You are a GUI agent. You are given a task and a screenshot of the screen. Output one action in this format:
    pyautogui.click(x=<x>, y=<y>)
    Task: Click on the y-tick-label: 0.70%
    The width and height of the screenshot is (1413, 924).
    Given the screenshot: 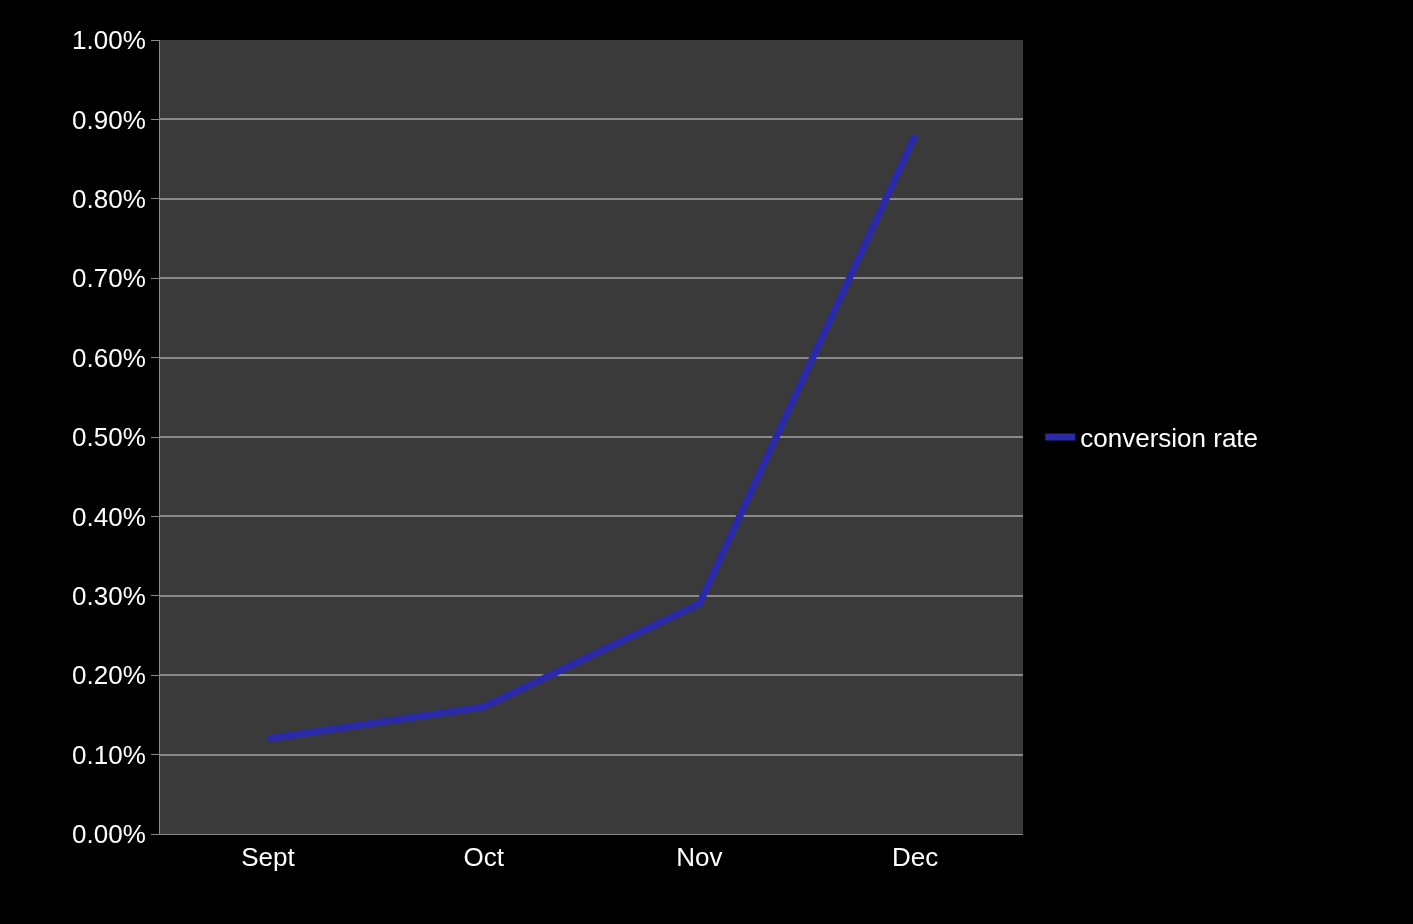 What is the action you would take?
    pyautogui.click(x=109, y=278)
    